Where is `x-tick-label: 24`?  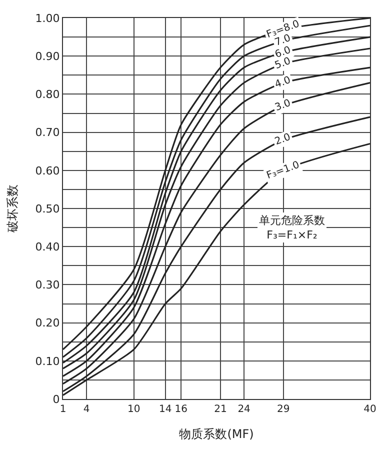
x-tick-label: 24 is located at coordinates (244, 409).